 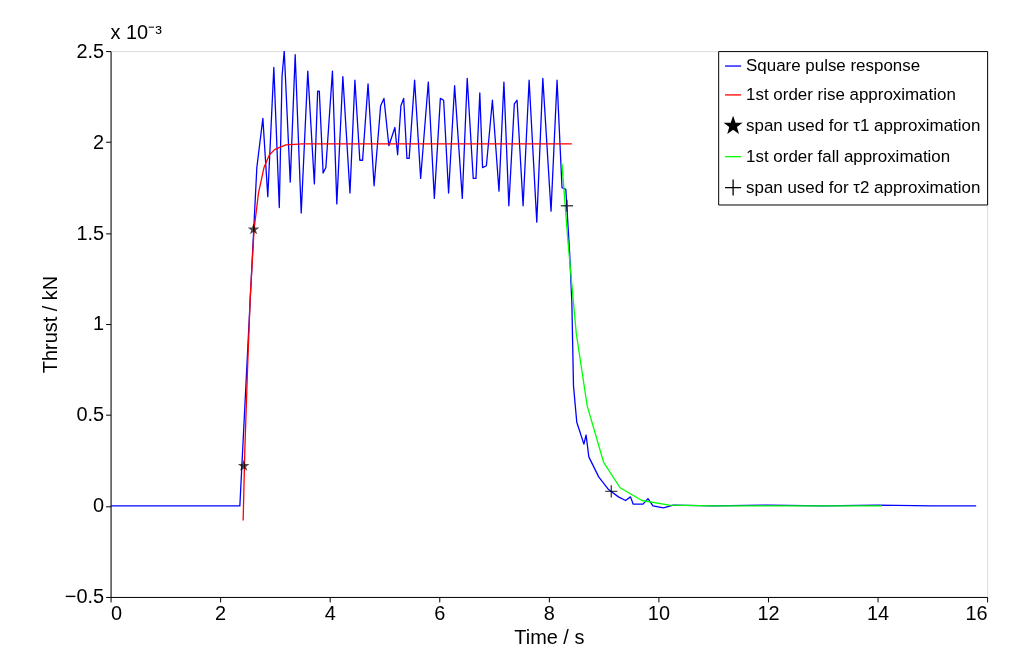 I want to click on x-tick-label: 8, so click(x=549, y=613).